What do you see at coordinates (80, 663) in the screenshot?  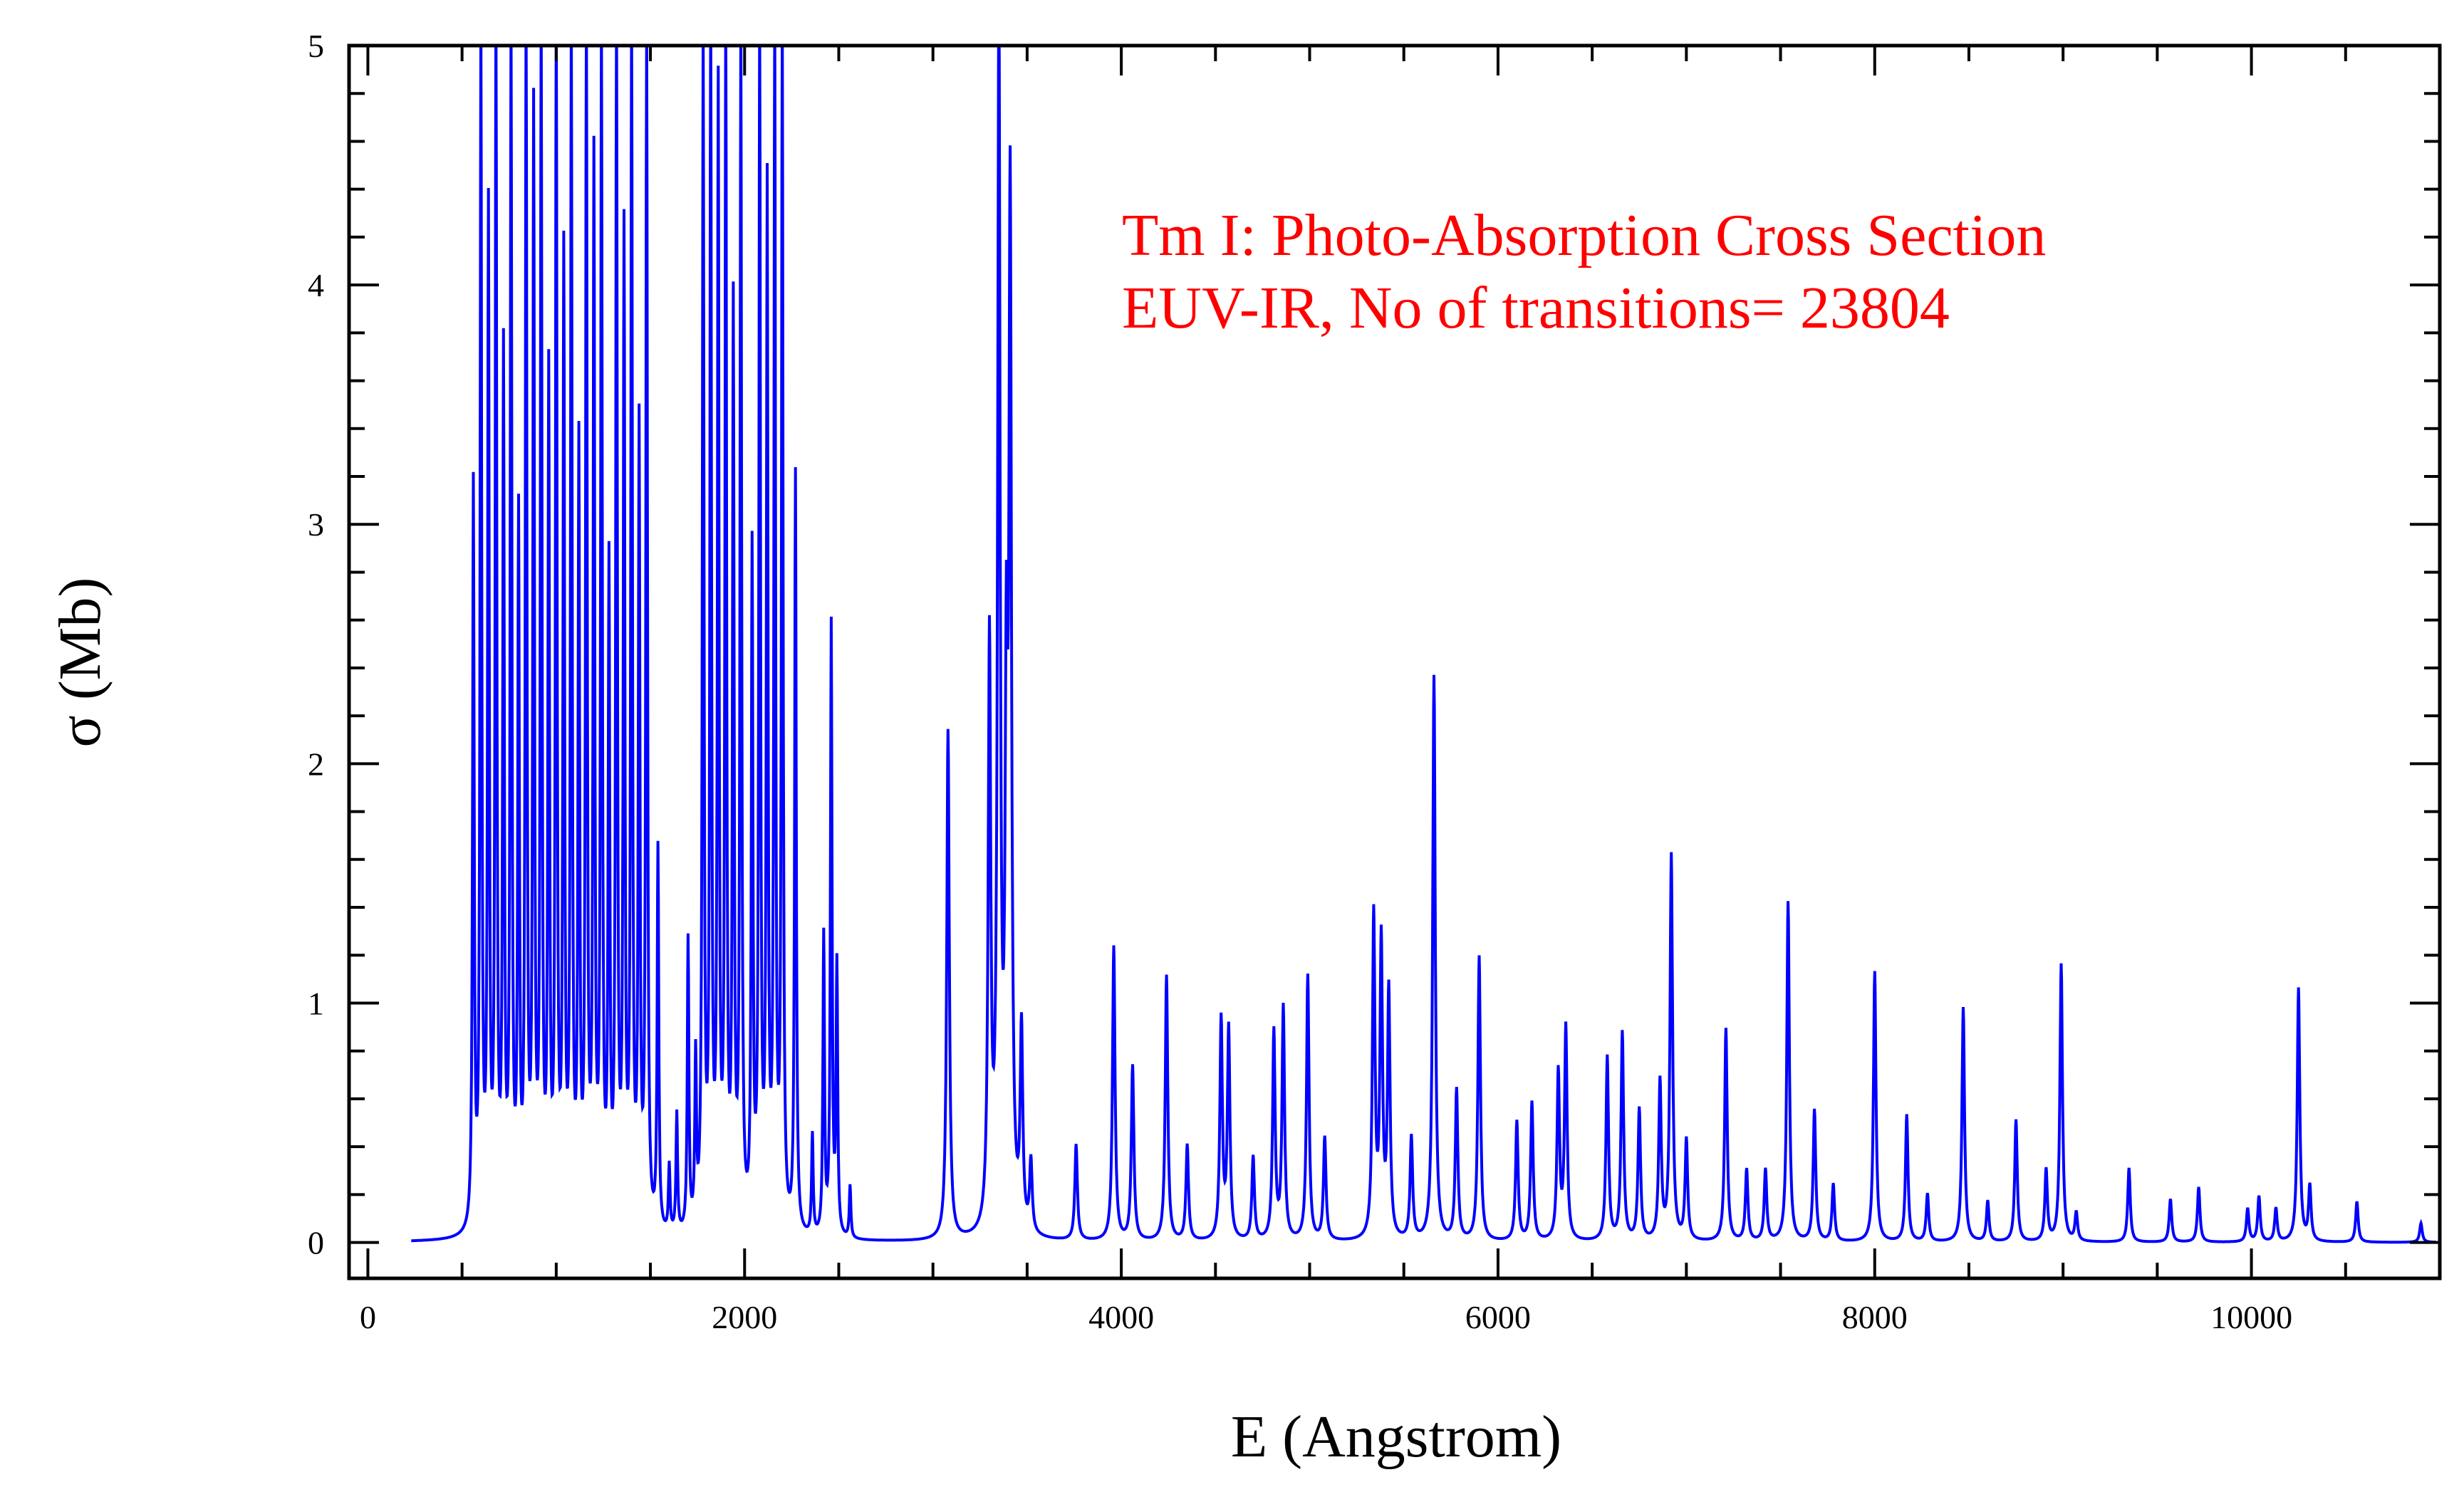 I see `y-axis-title: σ (Mb)` at bounding box center [80, 663].